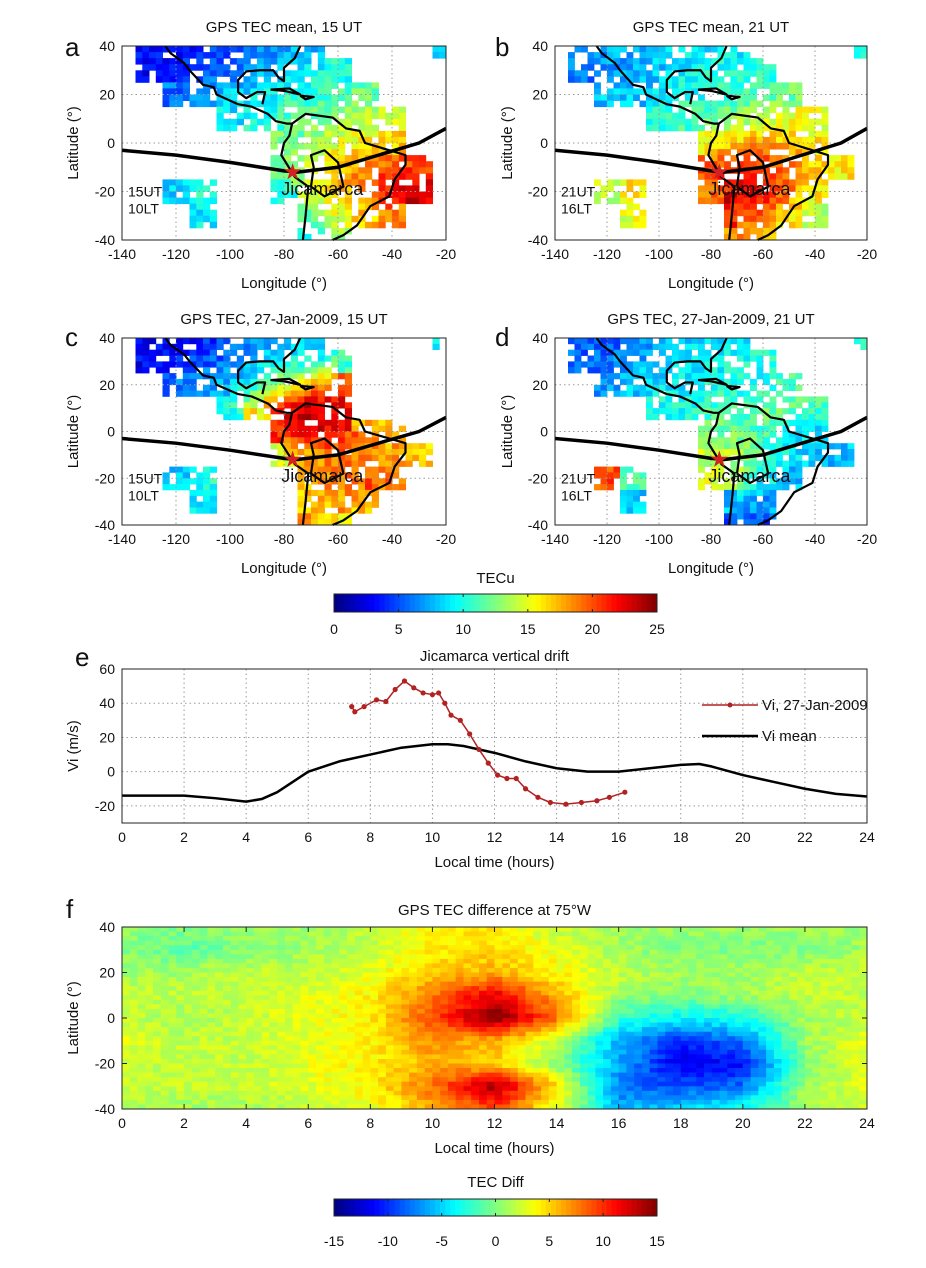 This screenshot has height=1268, width=926. Describe the element at coordinates (555, 254) in the screenshot. I see `x-tick-label: -140` at that location.